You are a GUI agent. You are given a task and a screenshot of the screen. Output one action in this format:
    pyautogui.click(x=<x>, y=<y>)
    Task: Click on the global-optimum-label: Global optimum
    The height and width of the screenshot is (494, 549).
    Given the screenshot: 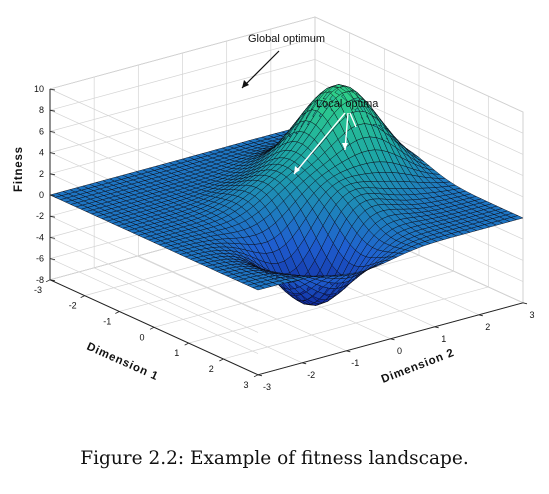 What is the action you would take?
    pyautogui.click(x=286, y=39)
    